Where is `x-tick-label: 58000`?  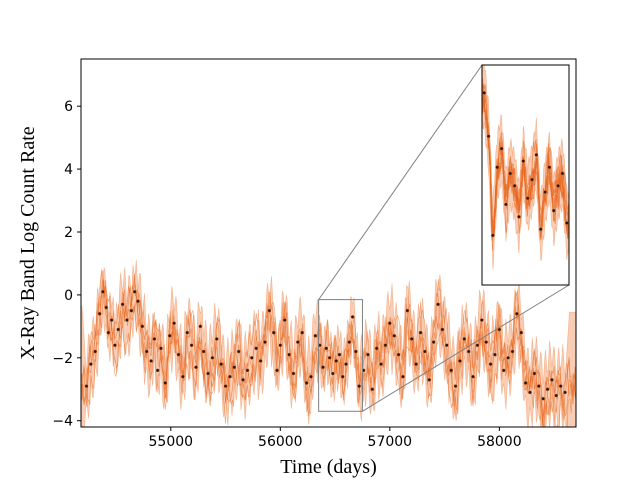
x-tick-label: 58000 is located at coordinates (499, 442).